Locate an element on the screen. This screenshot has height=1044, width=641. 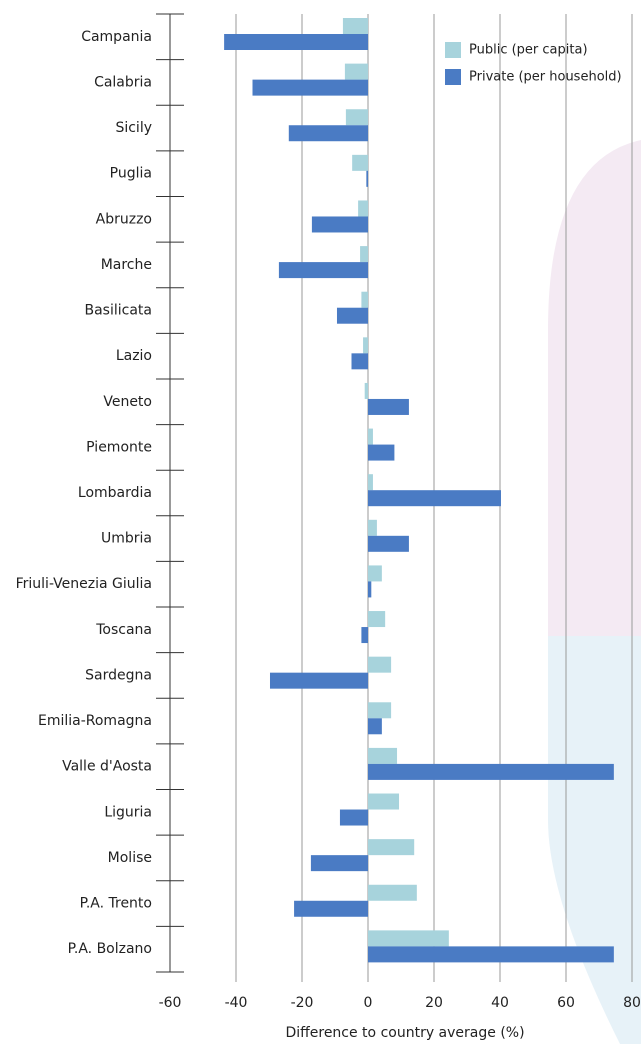
y-tick-label: Valle d'Aosta is located at coordinates (107, 767).